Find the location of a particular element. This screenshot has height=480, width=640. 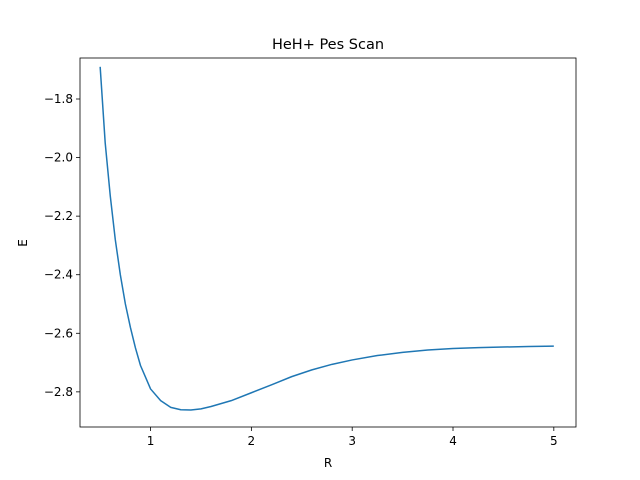

x-tick-label: 3 is located at coordinates (352, 441).